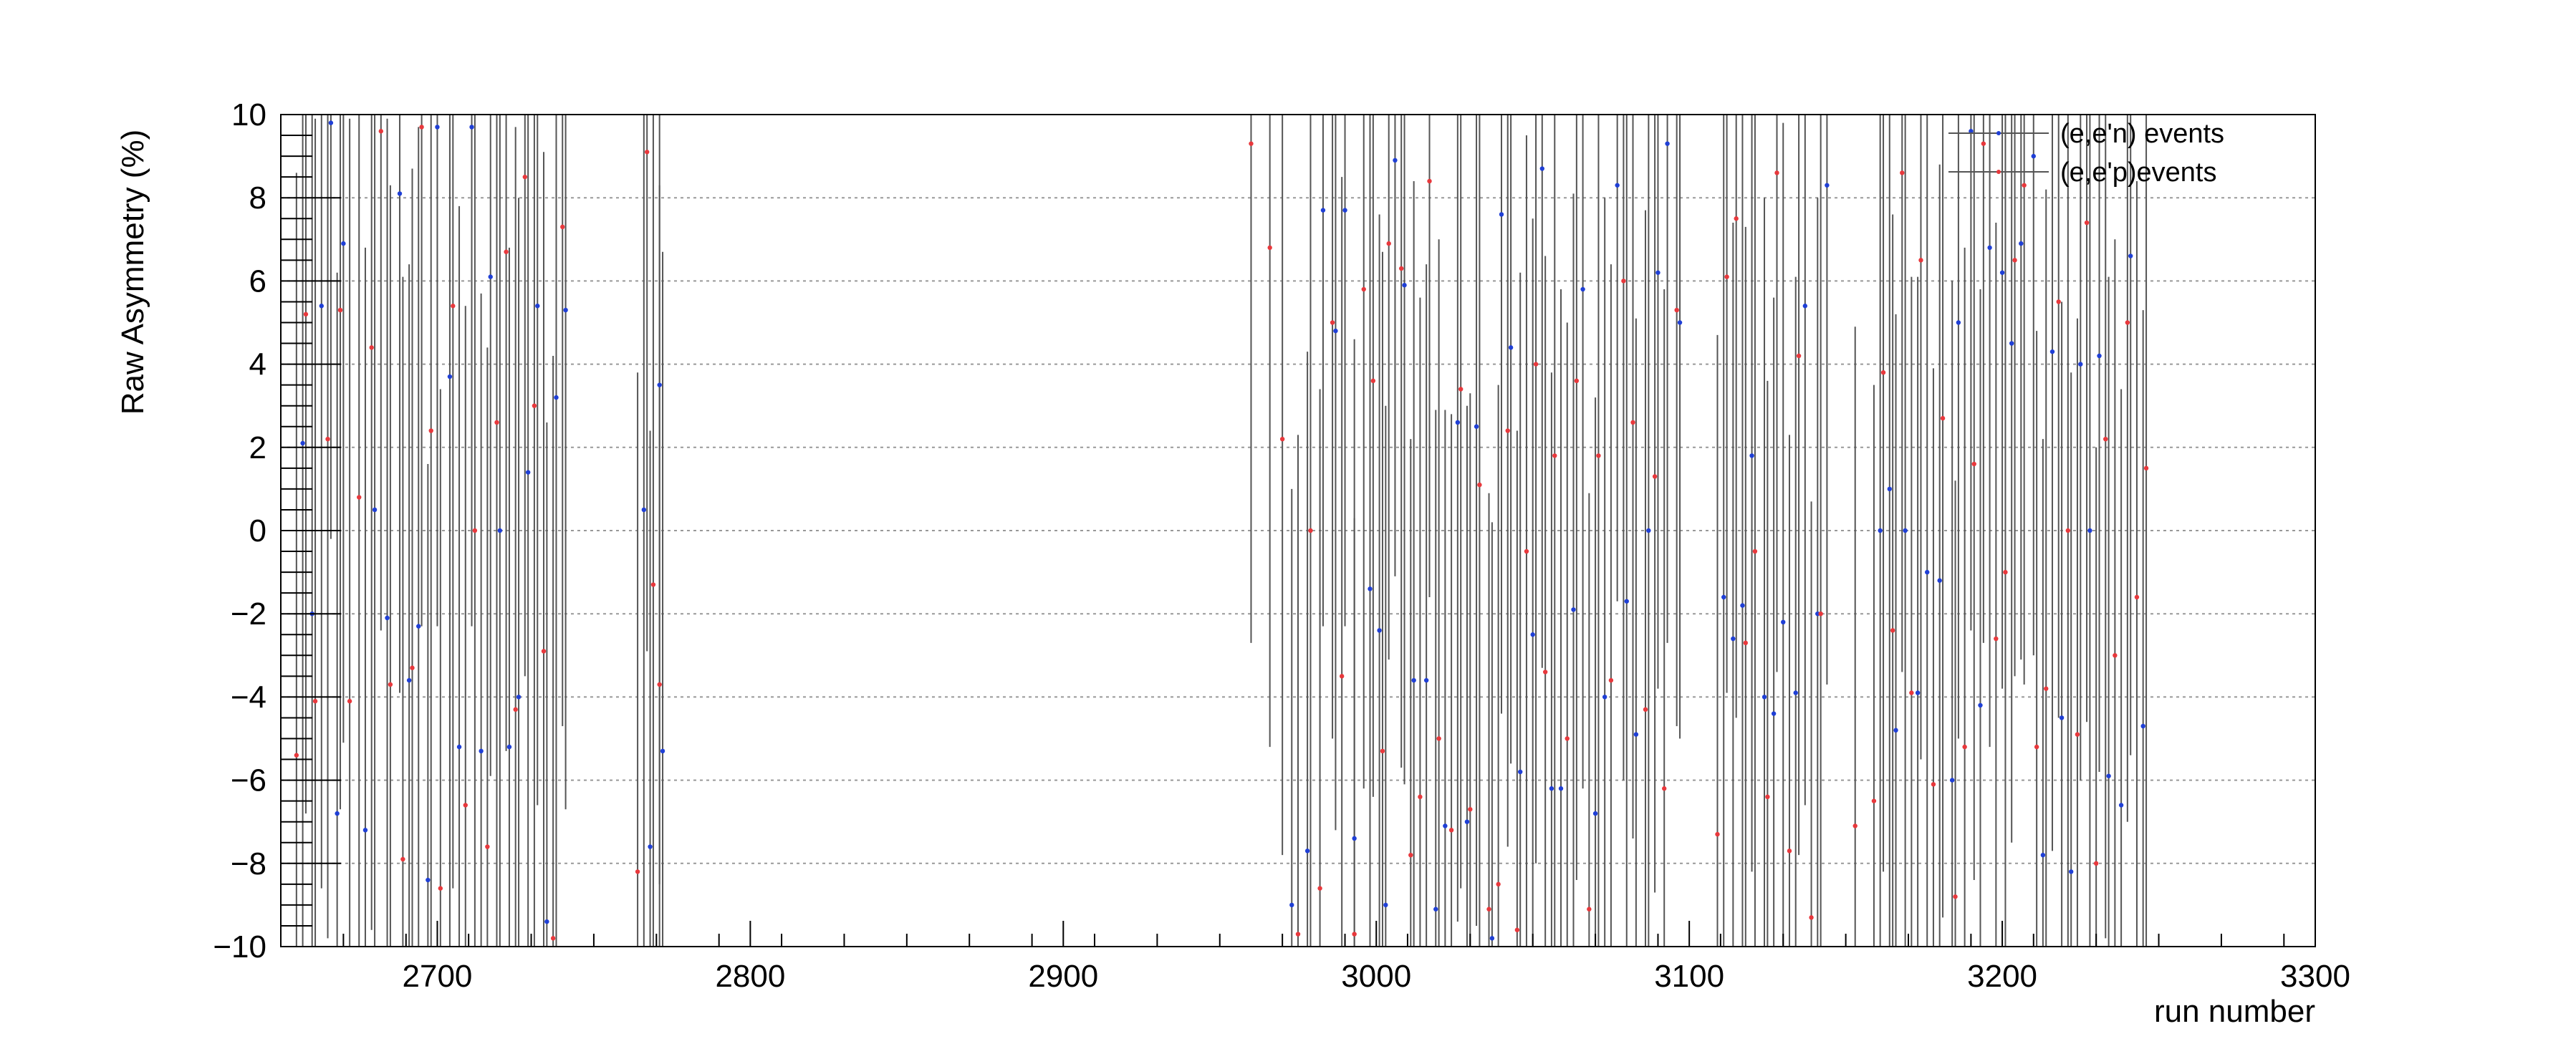  I want to click on y-tick-label: −6, so click(249, 780).